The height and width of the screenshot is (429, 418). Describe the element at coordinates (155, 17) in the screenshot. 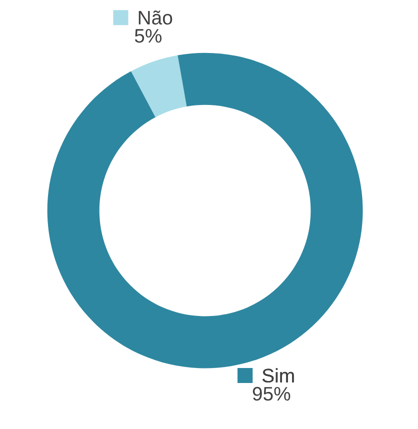

I see `legend-label: Não` at that location.